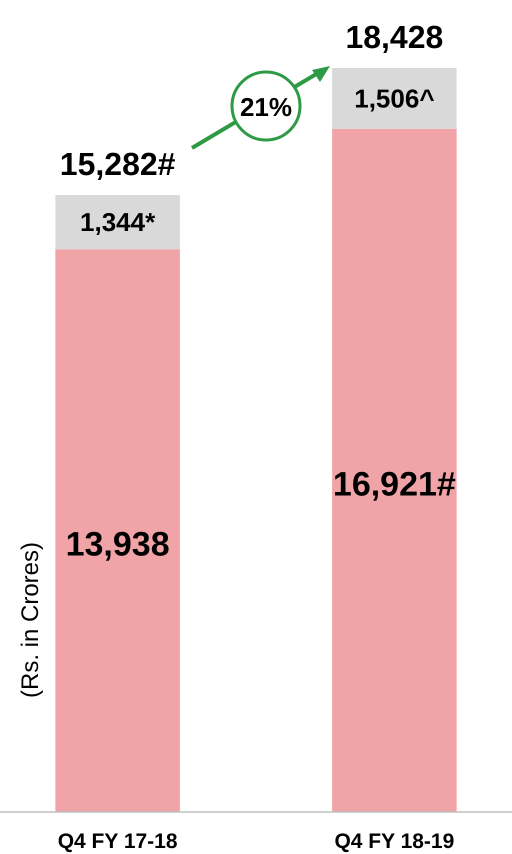  Describe the element at coordinates (30, 620) in the screenshot. I see `y-axis-title: (Rs. in Crores)` at that location.